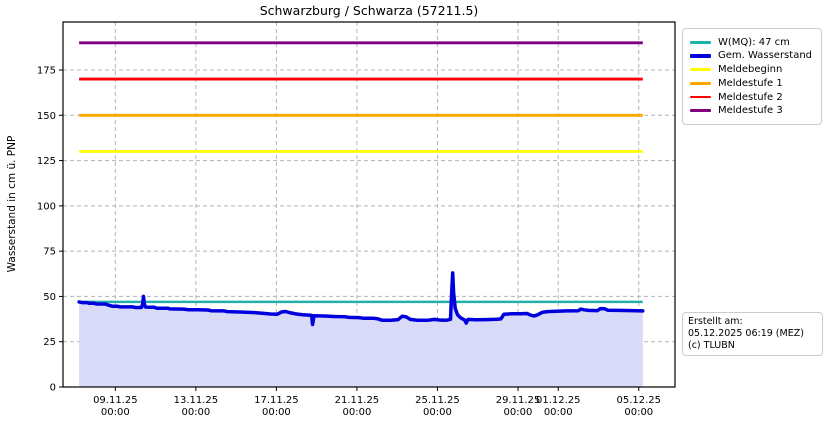 The image size is (829, 426). I want to click on x-tick-label: 09.11.25, so click(115, 400).